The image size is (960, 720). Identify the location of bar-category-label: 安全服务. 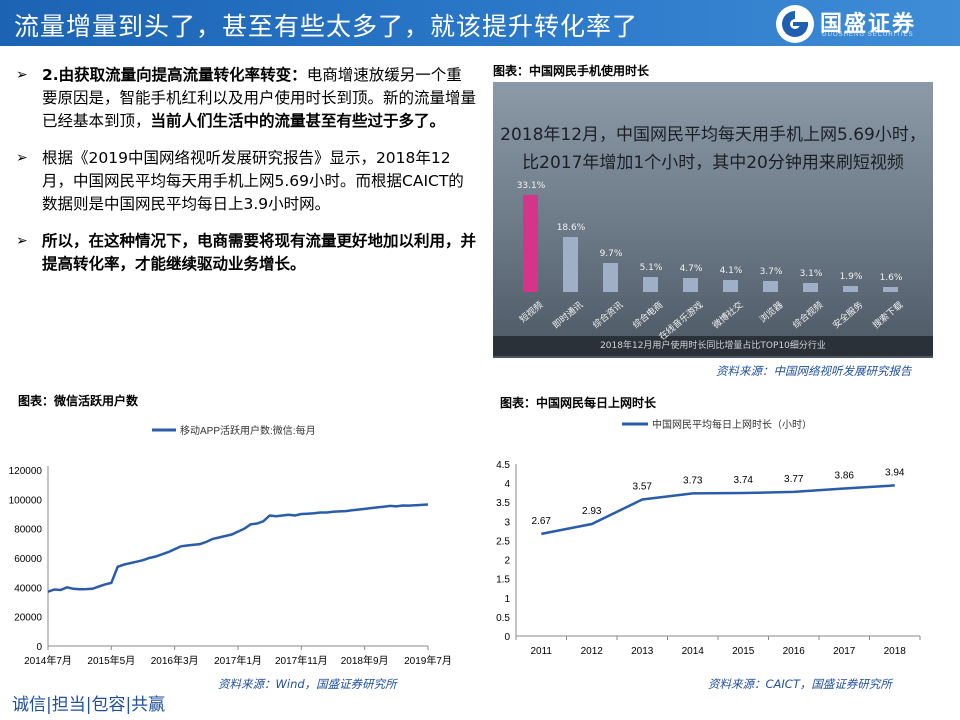
(848, 316).